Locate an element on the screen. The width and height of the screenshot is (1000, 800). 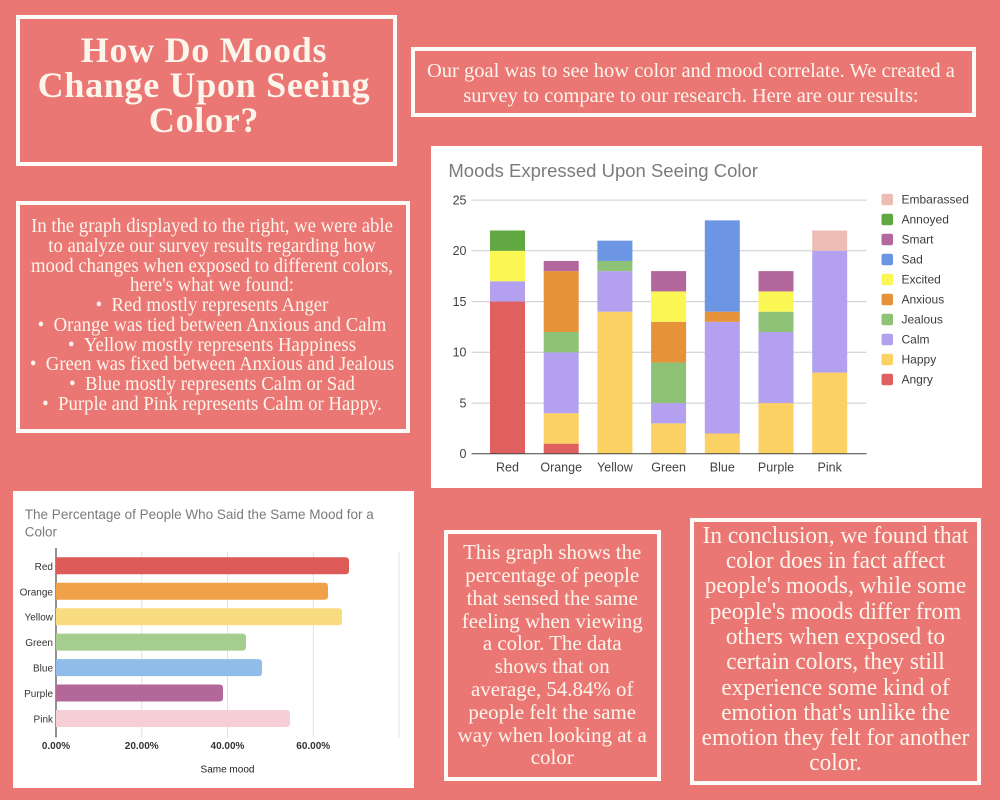
svg-text: Jealous is located at coordinates (921, 320).